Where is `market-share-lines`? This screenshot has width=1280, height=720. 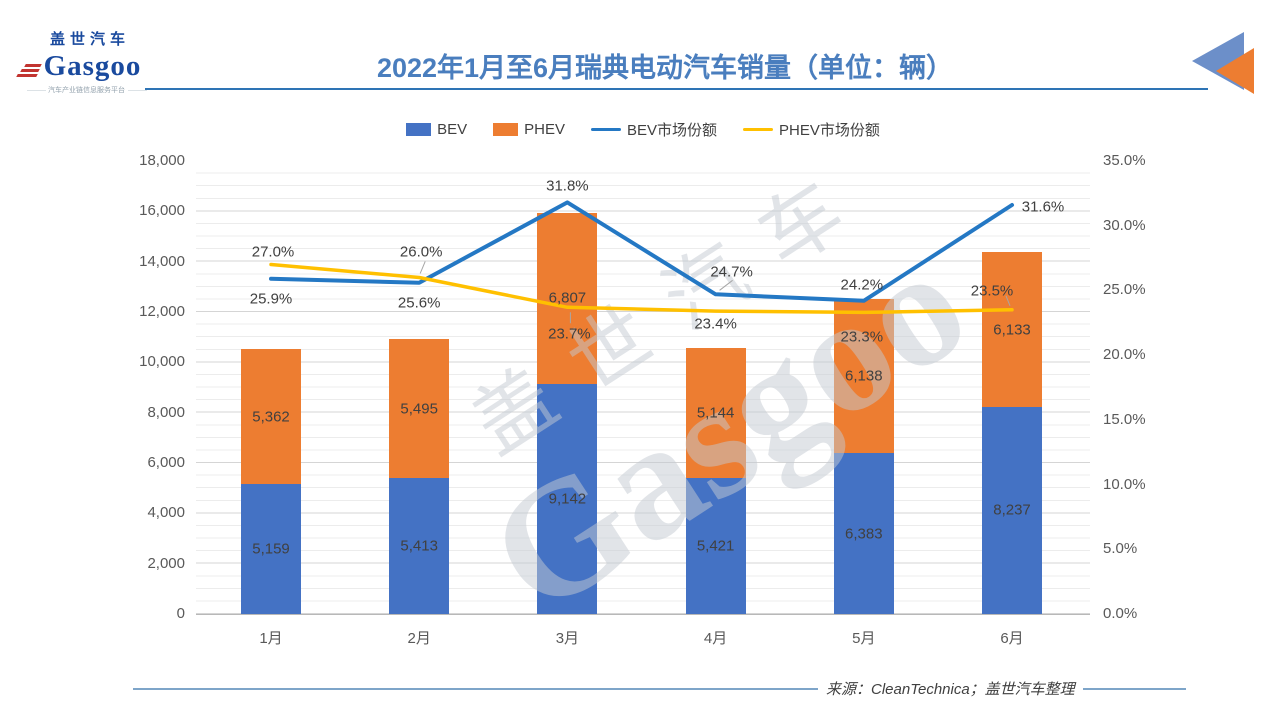 market-share-lines is located at coordinates (641, 262).